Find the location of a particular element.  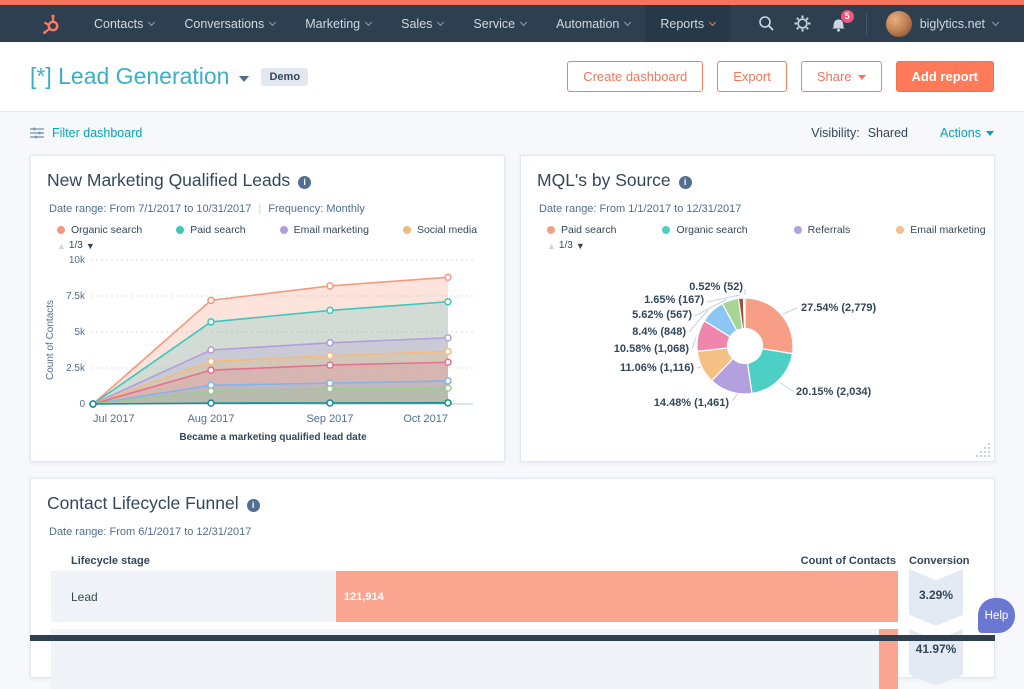

nav-item-contacts: Contacts is located at coordinates (124, 23).